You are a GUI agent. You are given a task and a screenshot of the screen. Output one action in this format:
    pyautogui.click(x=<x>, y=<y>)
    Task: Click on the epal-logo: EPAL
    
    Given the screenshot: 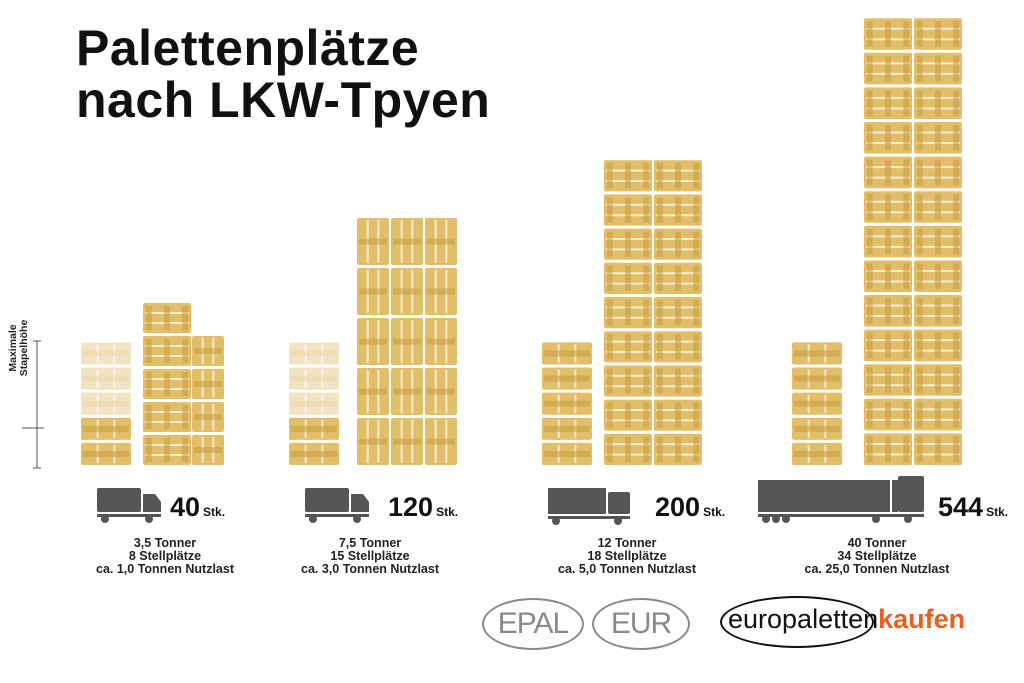 What is the action you would take?
    pyautogui.click(x=533, y=624)
    